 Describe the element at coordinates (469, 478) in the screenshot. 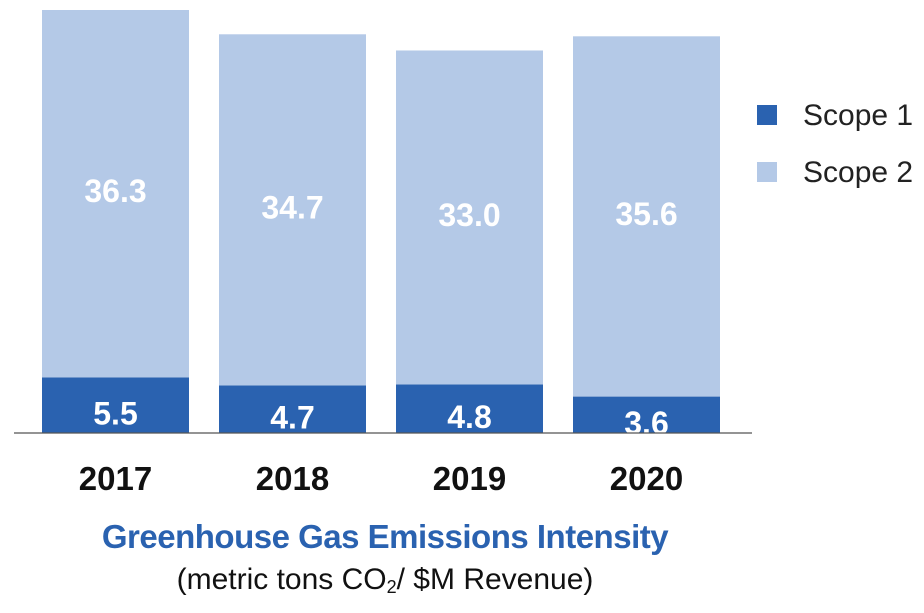

I see `category-label-2019: 2019` at that location.